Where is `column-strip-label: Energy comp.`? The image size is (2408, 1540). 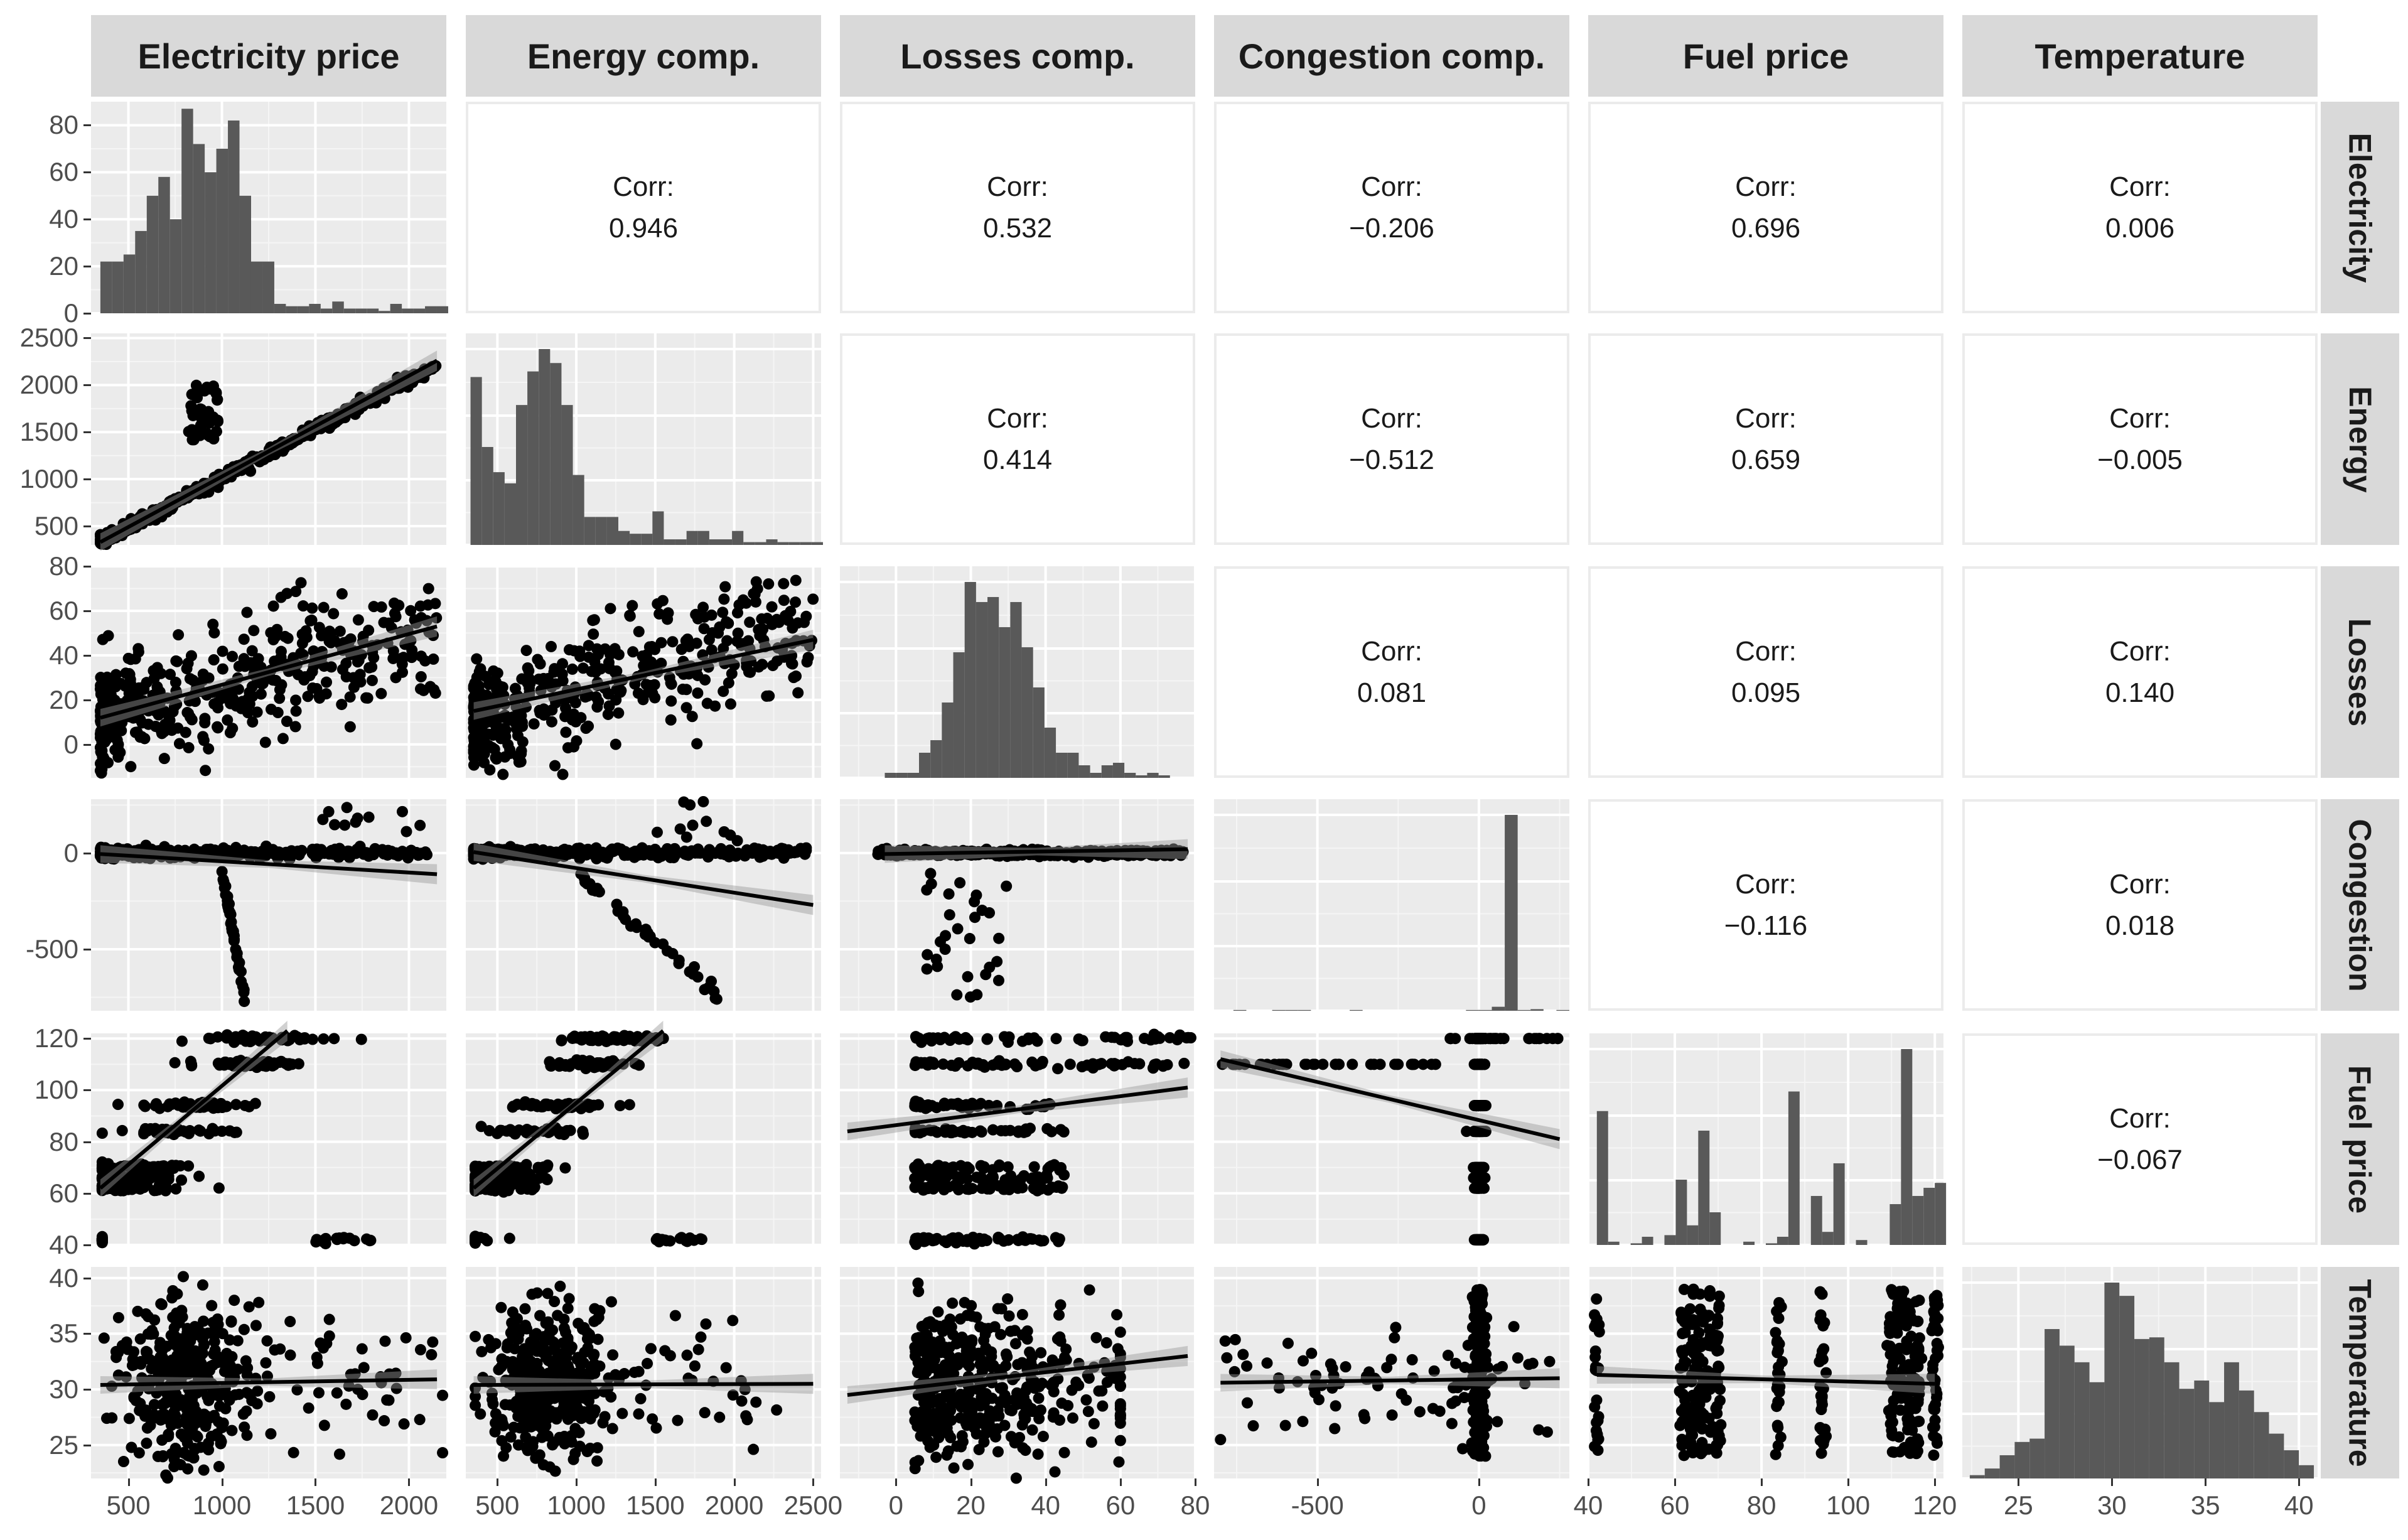
column-strip-label: Energy comp. is located at coordinates (643, 56).